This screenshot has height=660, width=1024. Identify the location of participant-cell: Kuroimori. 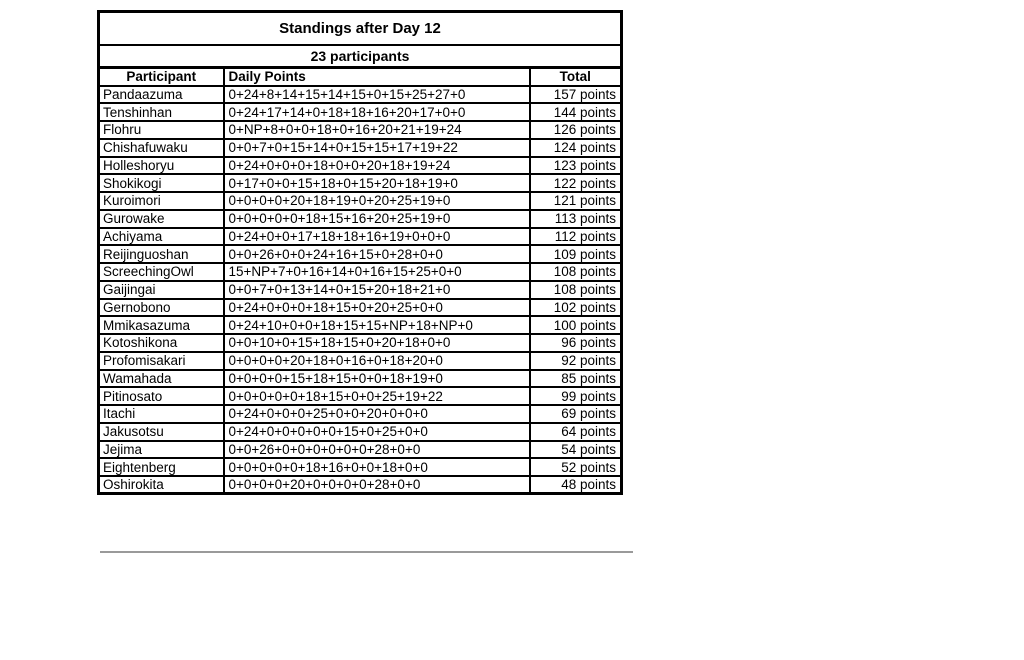
(161, 201).